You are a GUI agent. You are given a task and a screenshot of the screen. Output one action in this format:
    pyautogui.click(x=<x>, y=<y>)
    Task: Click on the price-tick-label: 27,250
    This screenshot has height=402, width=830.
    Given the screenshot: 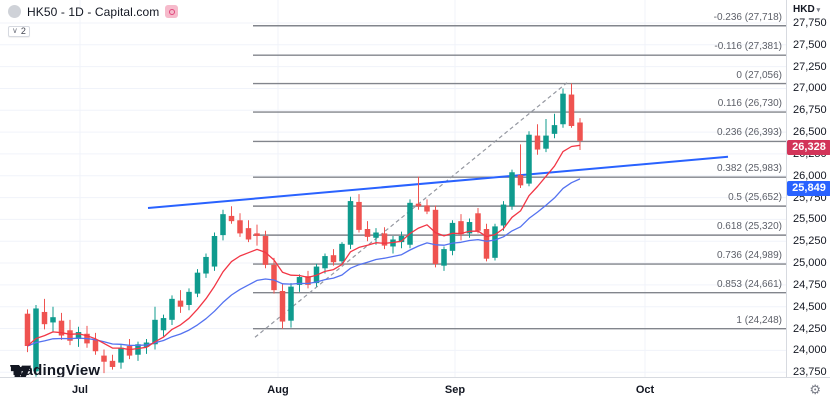 What is the action you would take?
    pyautogui.click(x=810, y=66)
    